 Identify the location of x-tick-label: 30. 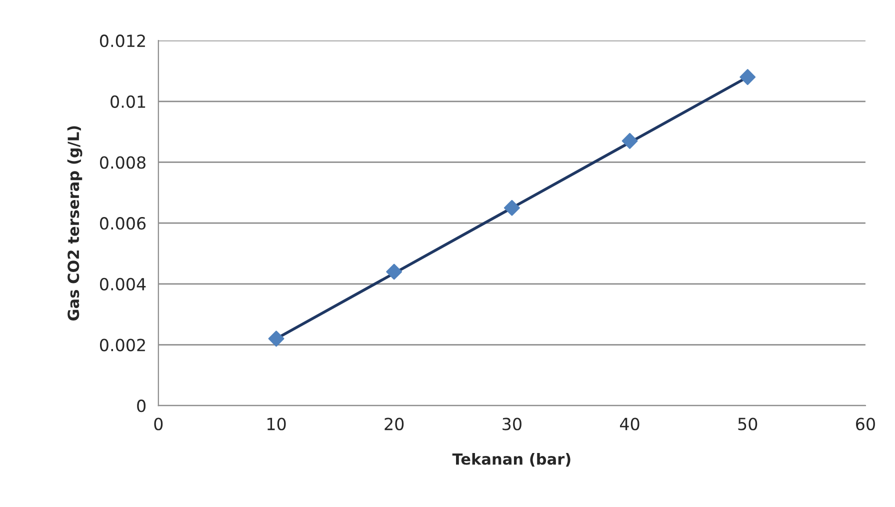
(512, 424).